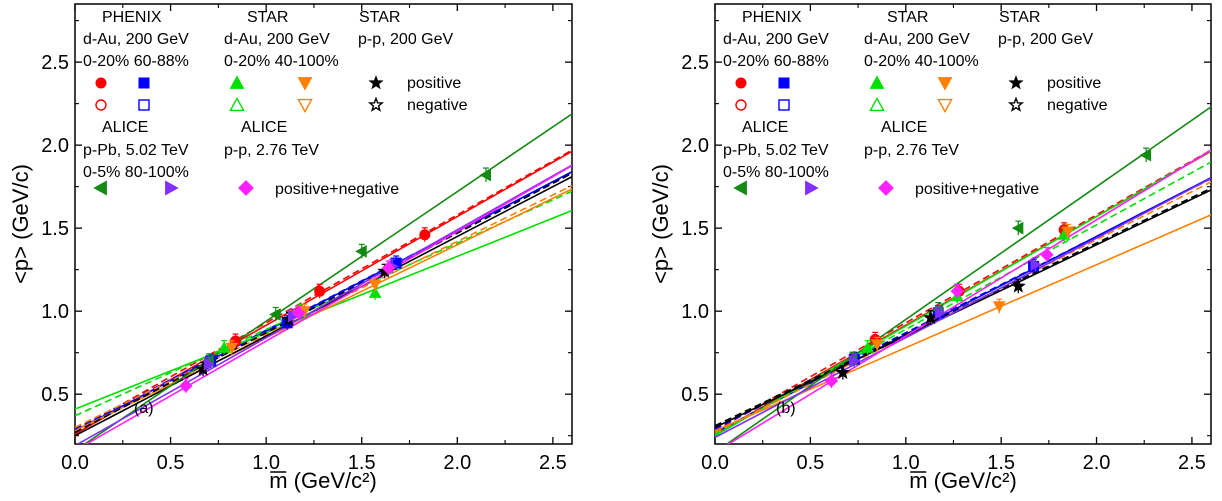 The width and height of the screenshot is (1222, 501). I want to click on legend-text: p-p, 200 GeV, so click(406, 39).